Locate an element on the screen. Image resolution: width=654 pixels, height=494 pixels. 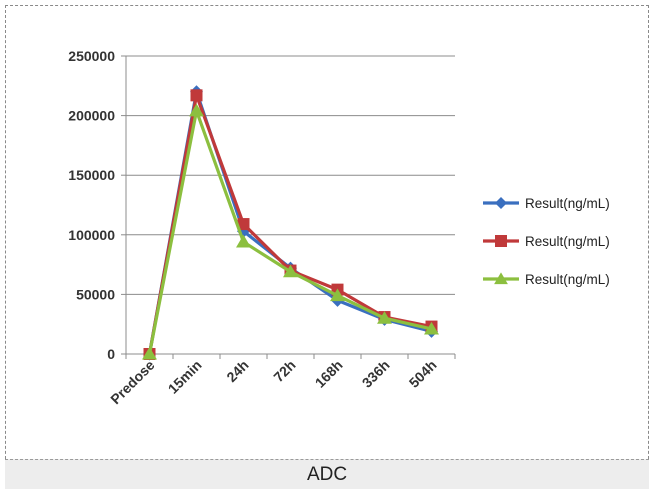
caption-bar: ADC is located at coordinates (327, 474).